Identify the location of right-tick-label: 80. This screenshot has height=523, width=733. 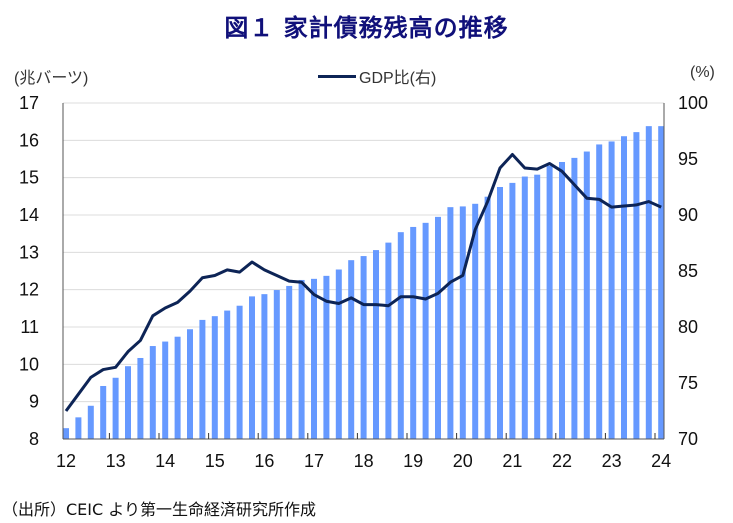
(688, 327).